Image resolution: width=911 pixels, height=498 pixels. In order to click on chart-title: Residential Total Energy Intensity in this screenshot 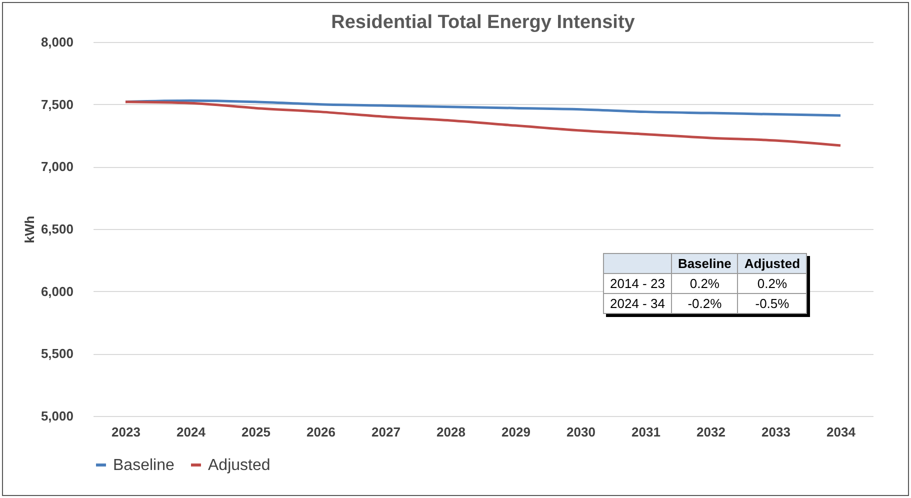, I will do `click(483, 22)`.